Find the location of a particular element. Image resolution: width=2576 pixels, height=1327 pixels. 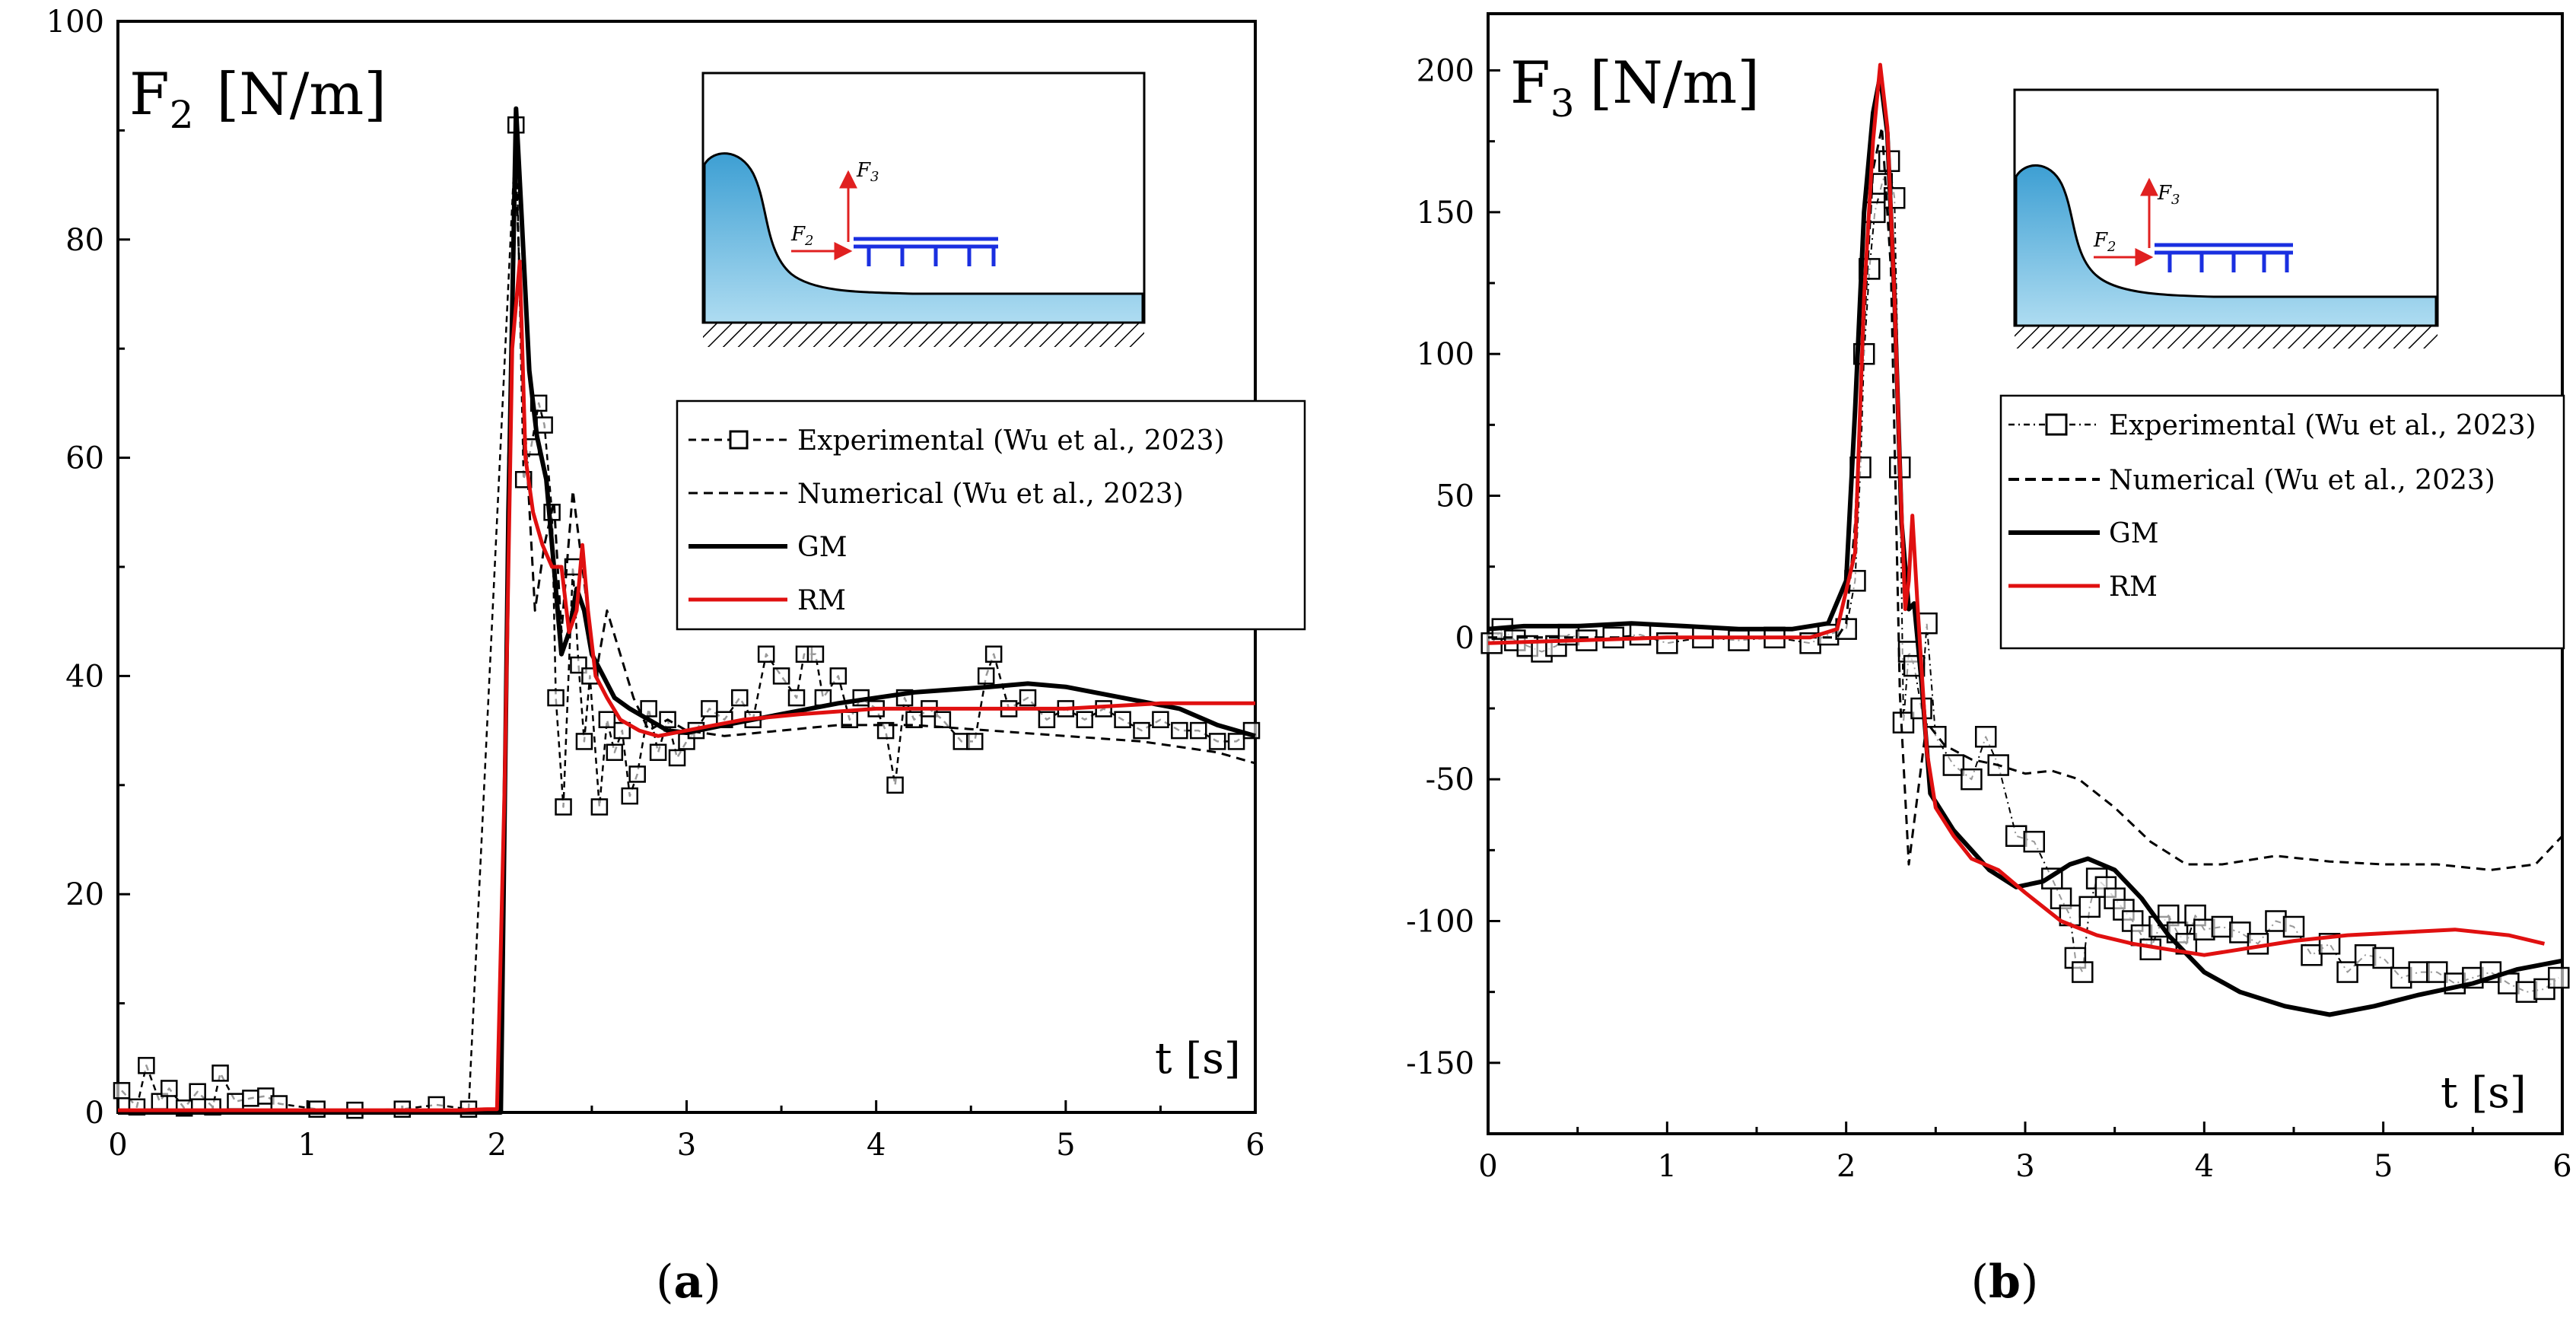

y-tick-label: -50 is located at coordinates (1450, 779).